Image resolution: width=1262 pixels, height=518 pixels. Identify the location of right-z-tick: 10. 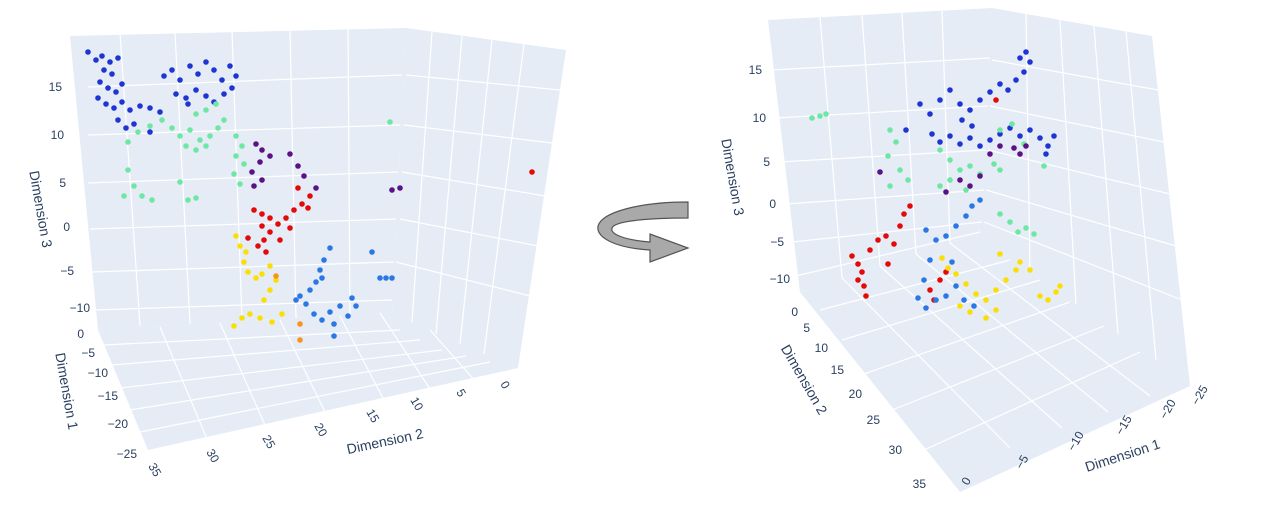
(760, 118).